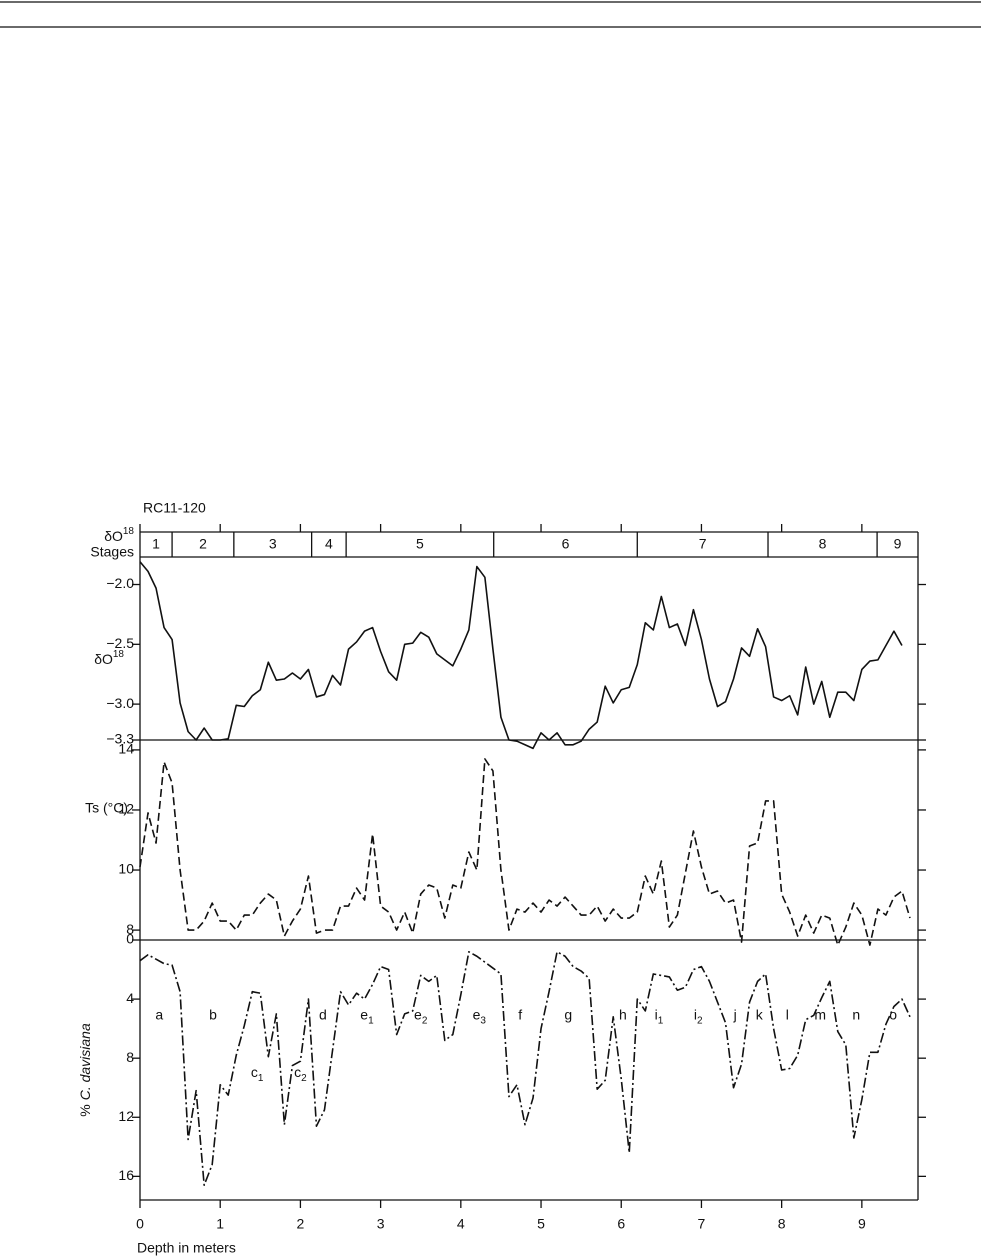  What do you see at coordinates (130, 939) in the screenshot?
I see `y-tick-label: 0` at bounding box center [130, 939].